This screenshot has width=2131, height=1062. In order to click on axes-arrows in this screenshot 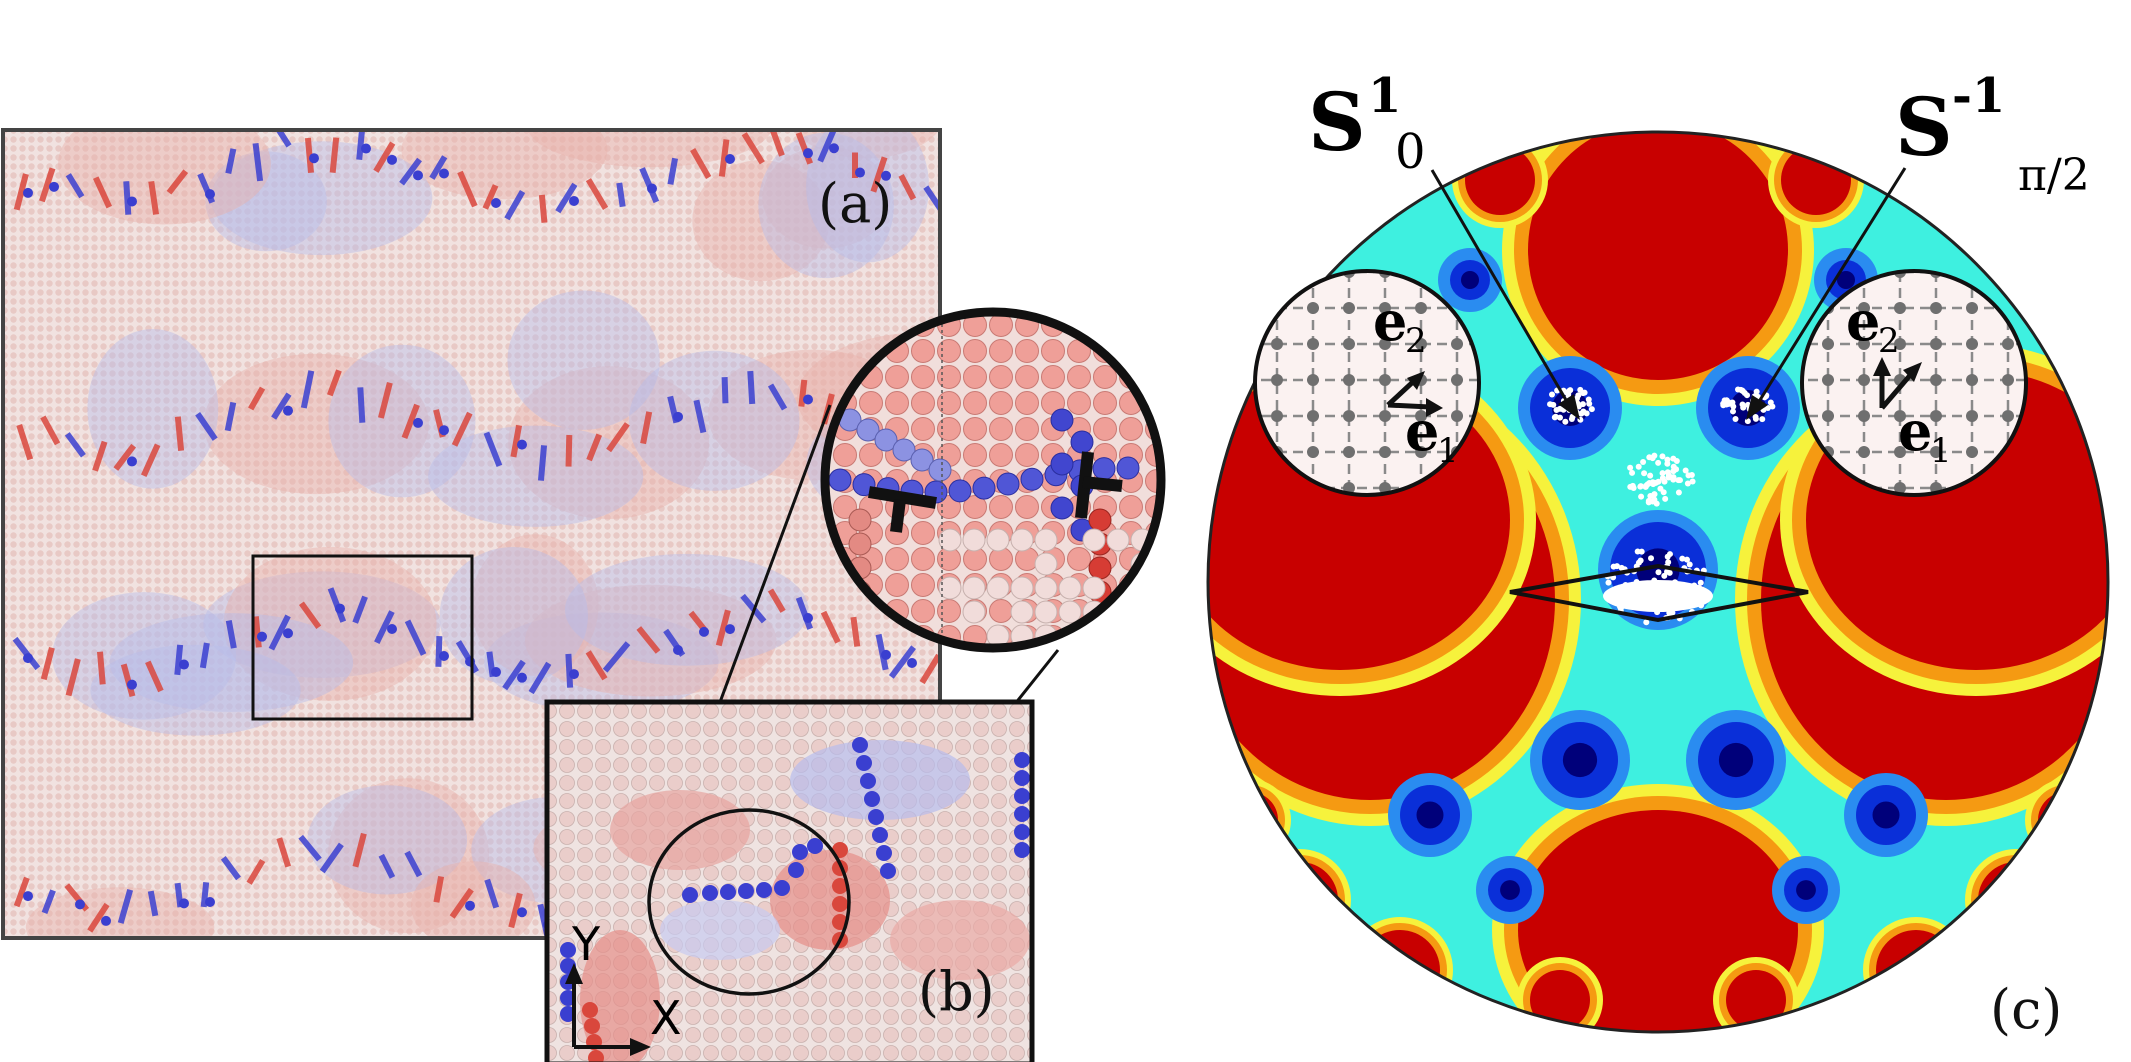, I will do `click(608, 1009)`.